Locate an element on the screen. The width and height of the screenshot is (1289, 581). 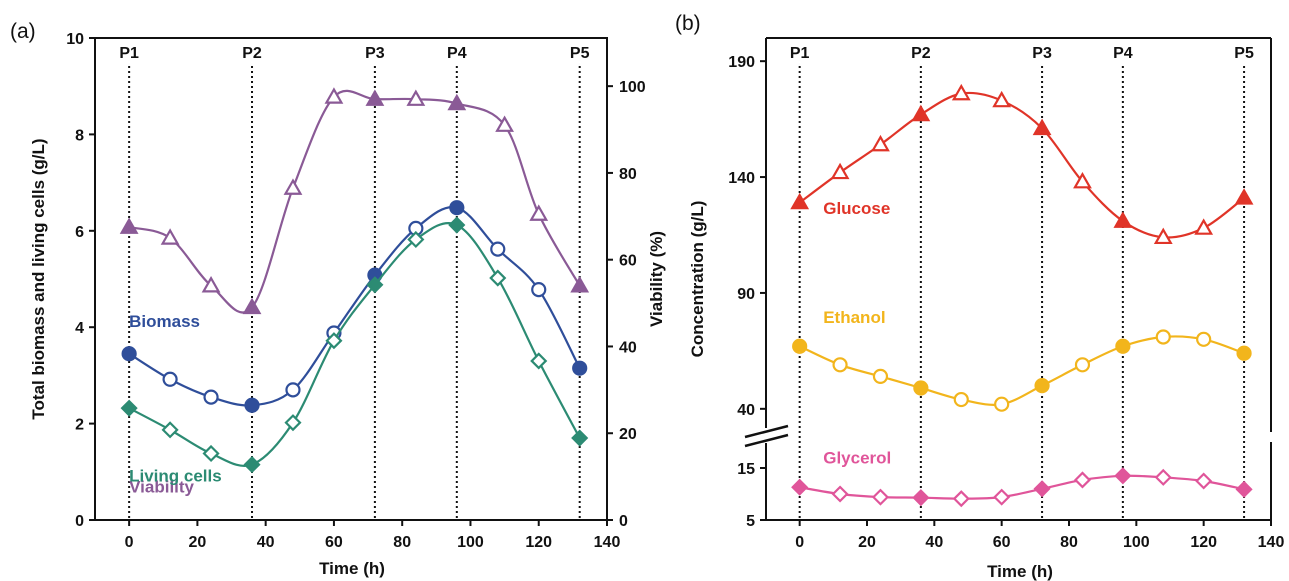
series-line-glycerol is located at coordinates (1022, 487).